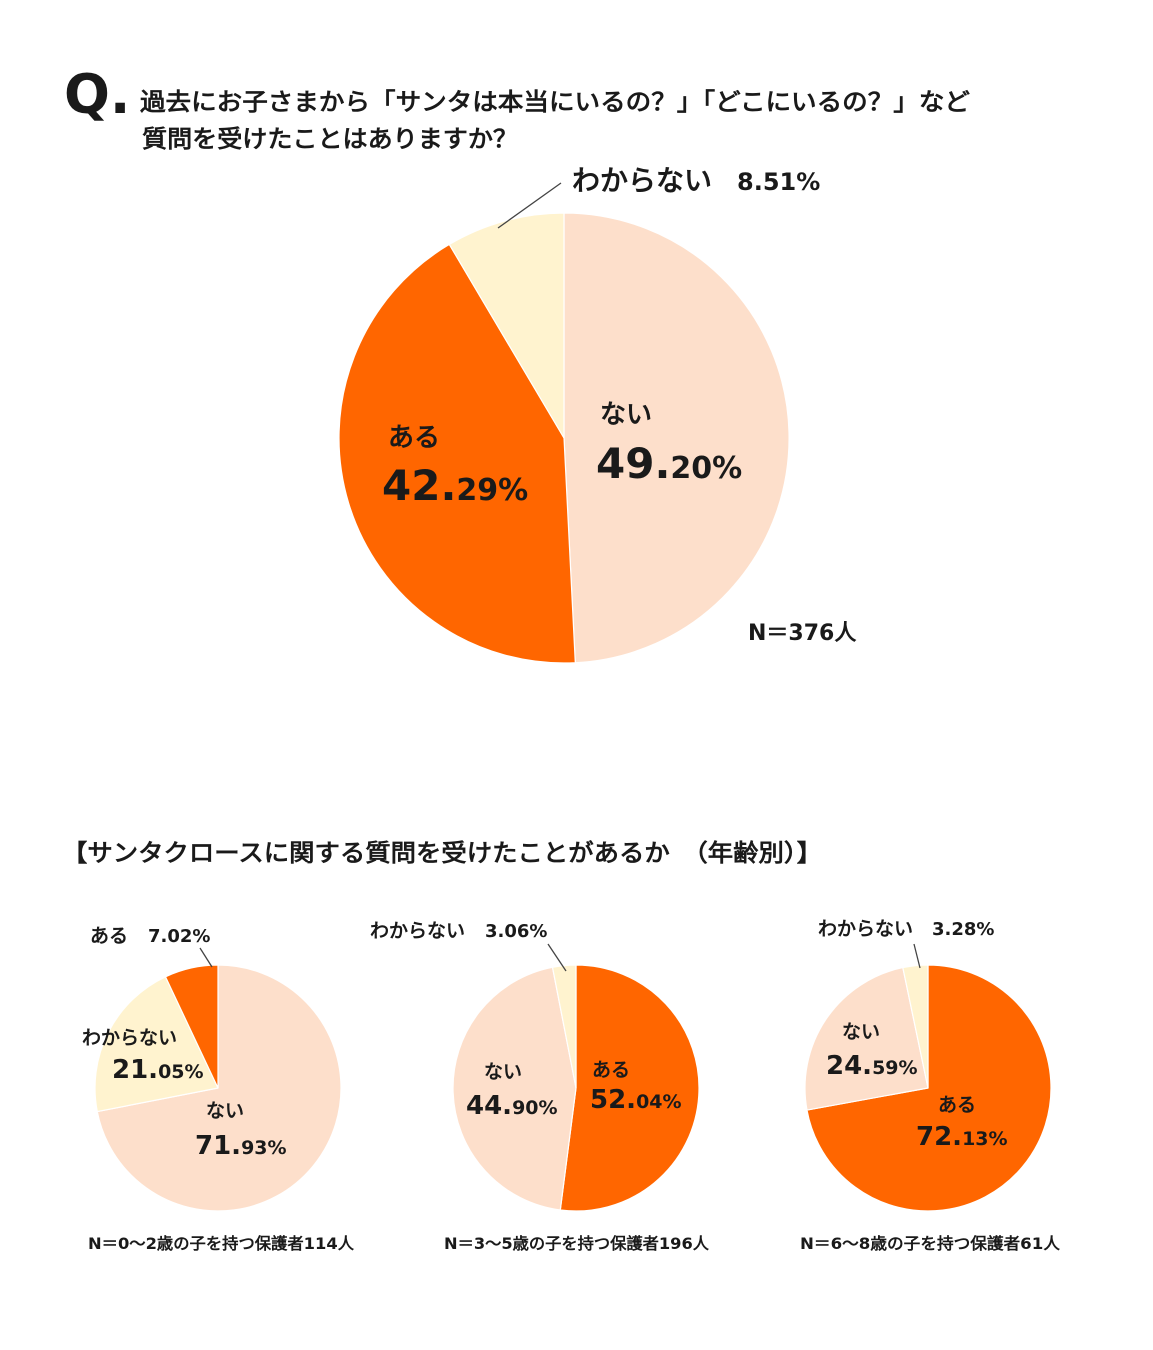 The height and width of the screenshot is (1350, 1153). What do you see at coordinates (97, 94) in the screenshot?
I see `question-mark: Q.` at bounding box center [97, 94].